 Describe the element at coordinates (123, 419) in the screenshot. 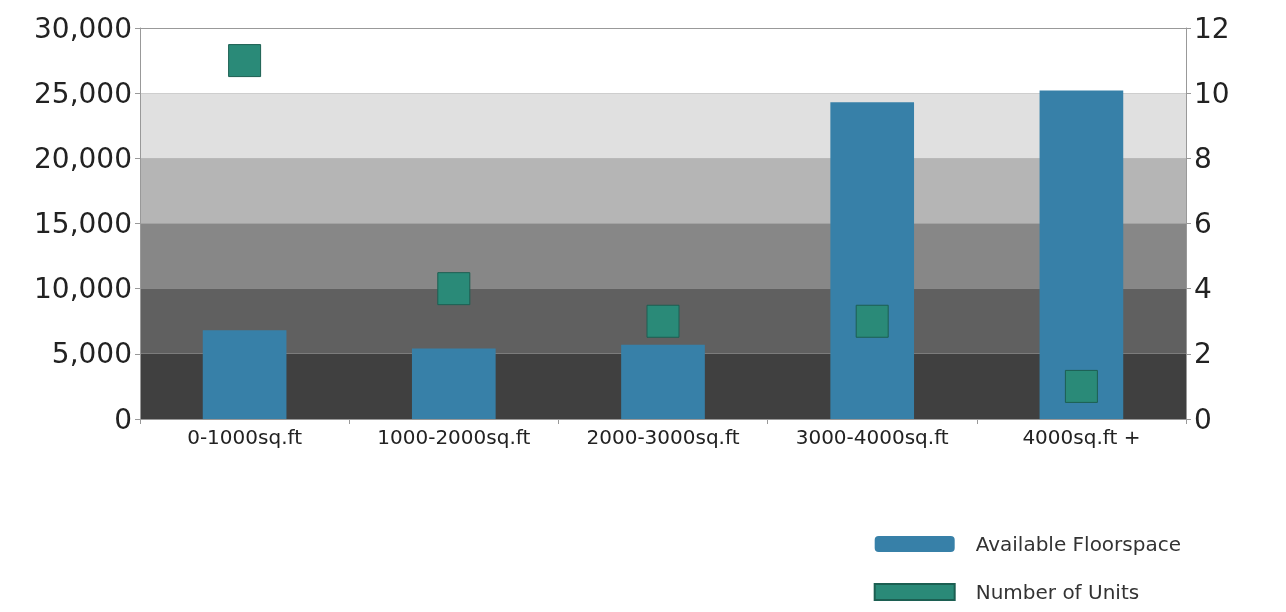

I see `y-tick-label: 0` at that location.